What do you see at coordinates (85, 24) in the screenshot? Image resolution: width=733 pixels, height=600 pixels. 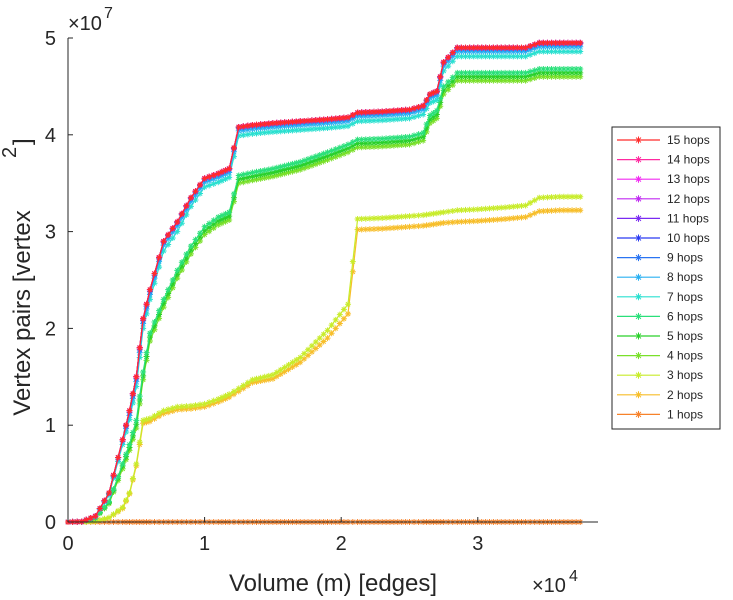 I see `y-exponent-base: ×10` at bounding box center [85, 24].